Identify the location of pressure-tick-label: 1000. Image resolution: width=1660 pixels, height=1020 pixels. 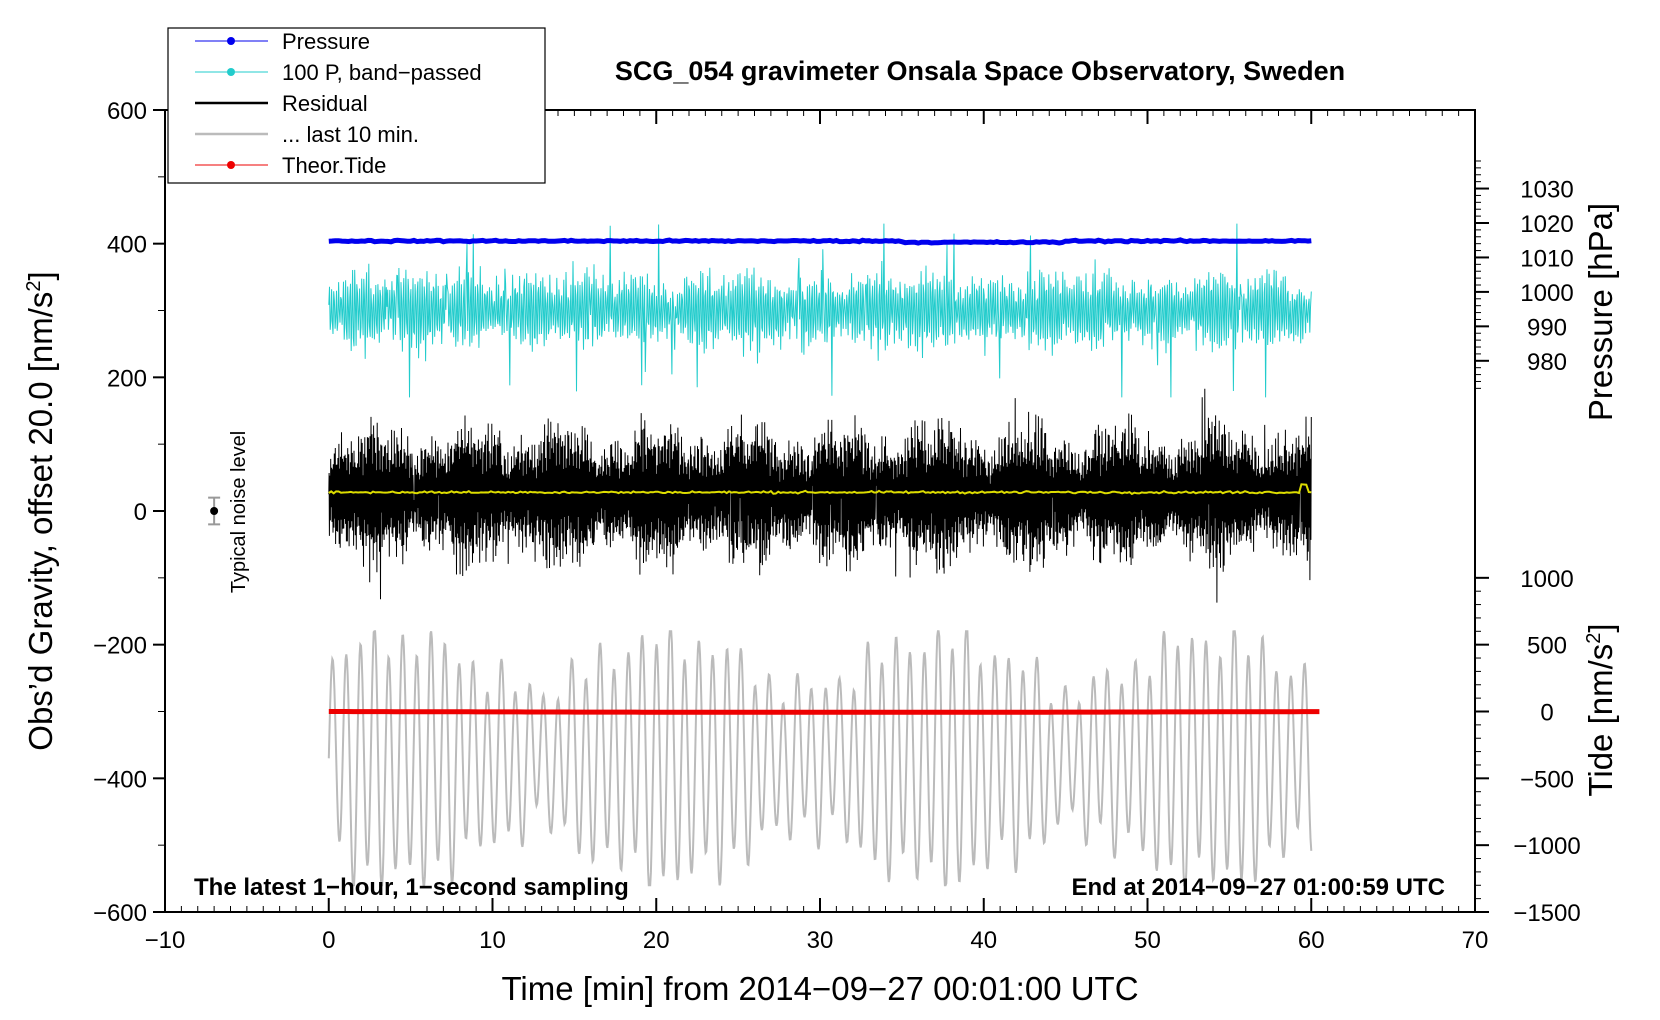
(1546, 293).